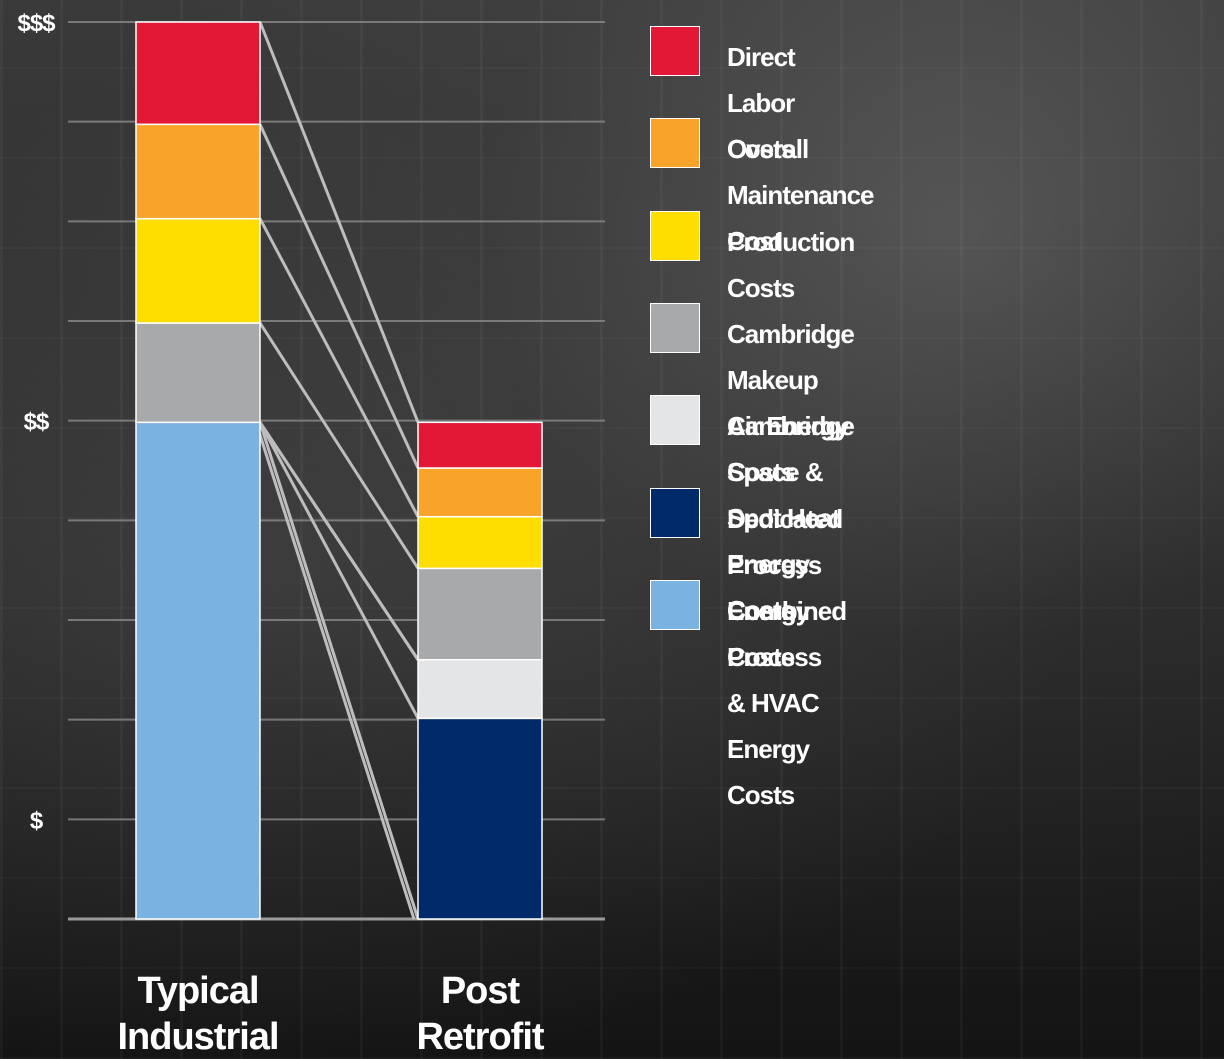 The width and height of the screenshot is (1224, 1059). I want to click on legend-label: Dedicated Process Energy Costs, so click(785, 587).